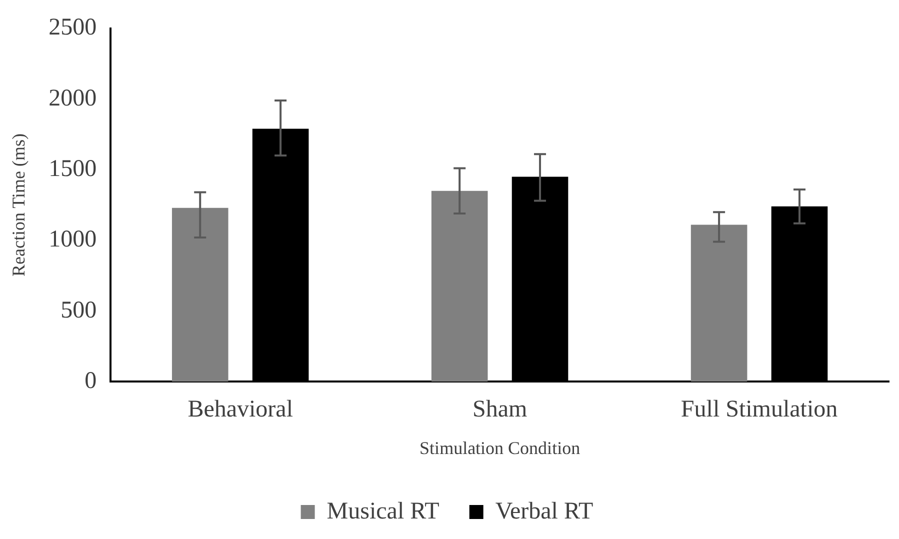 The height and width of the screenshot is (539, 899). Describe the element at coordinates (18, 204) in the screenshot. I see `y-axis-title: Reaction Time (ms)` at that location.